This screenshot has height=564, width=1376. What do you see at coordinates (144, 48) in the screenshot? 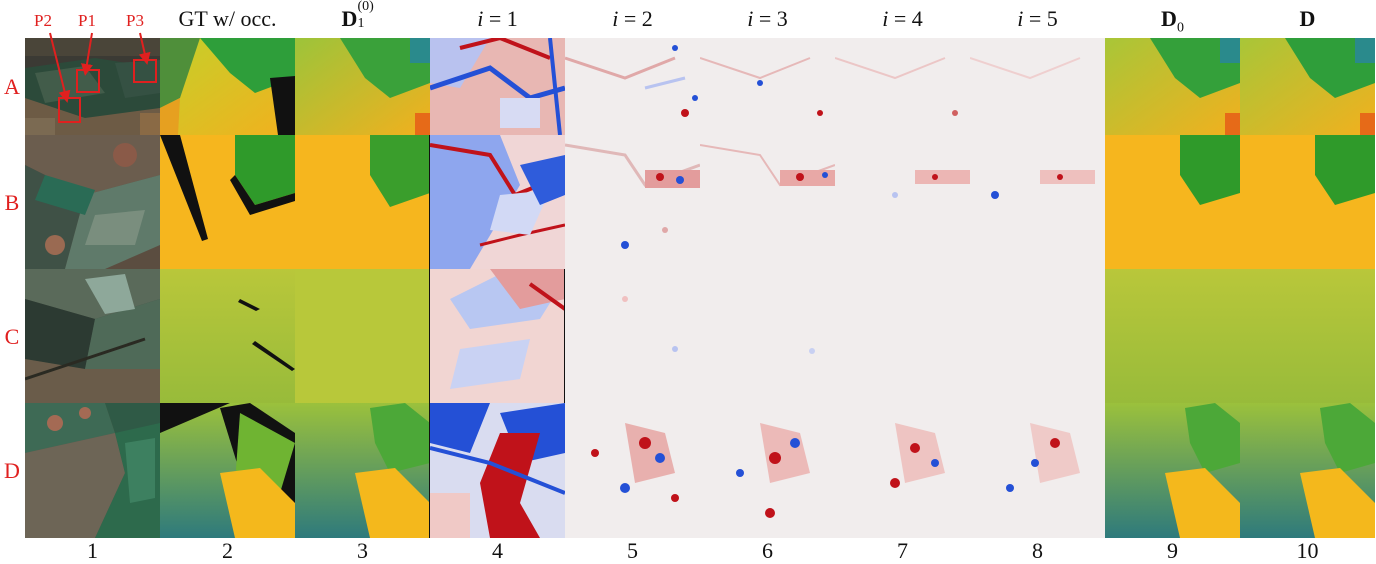
I see `patch-arrow-p3` at bounding box center [144, 48].